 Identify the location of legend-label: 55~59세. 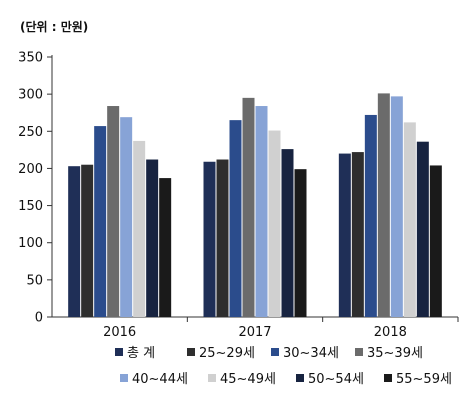
(424, 379).